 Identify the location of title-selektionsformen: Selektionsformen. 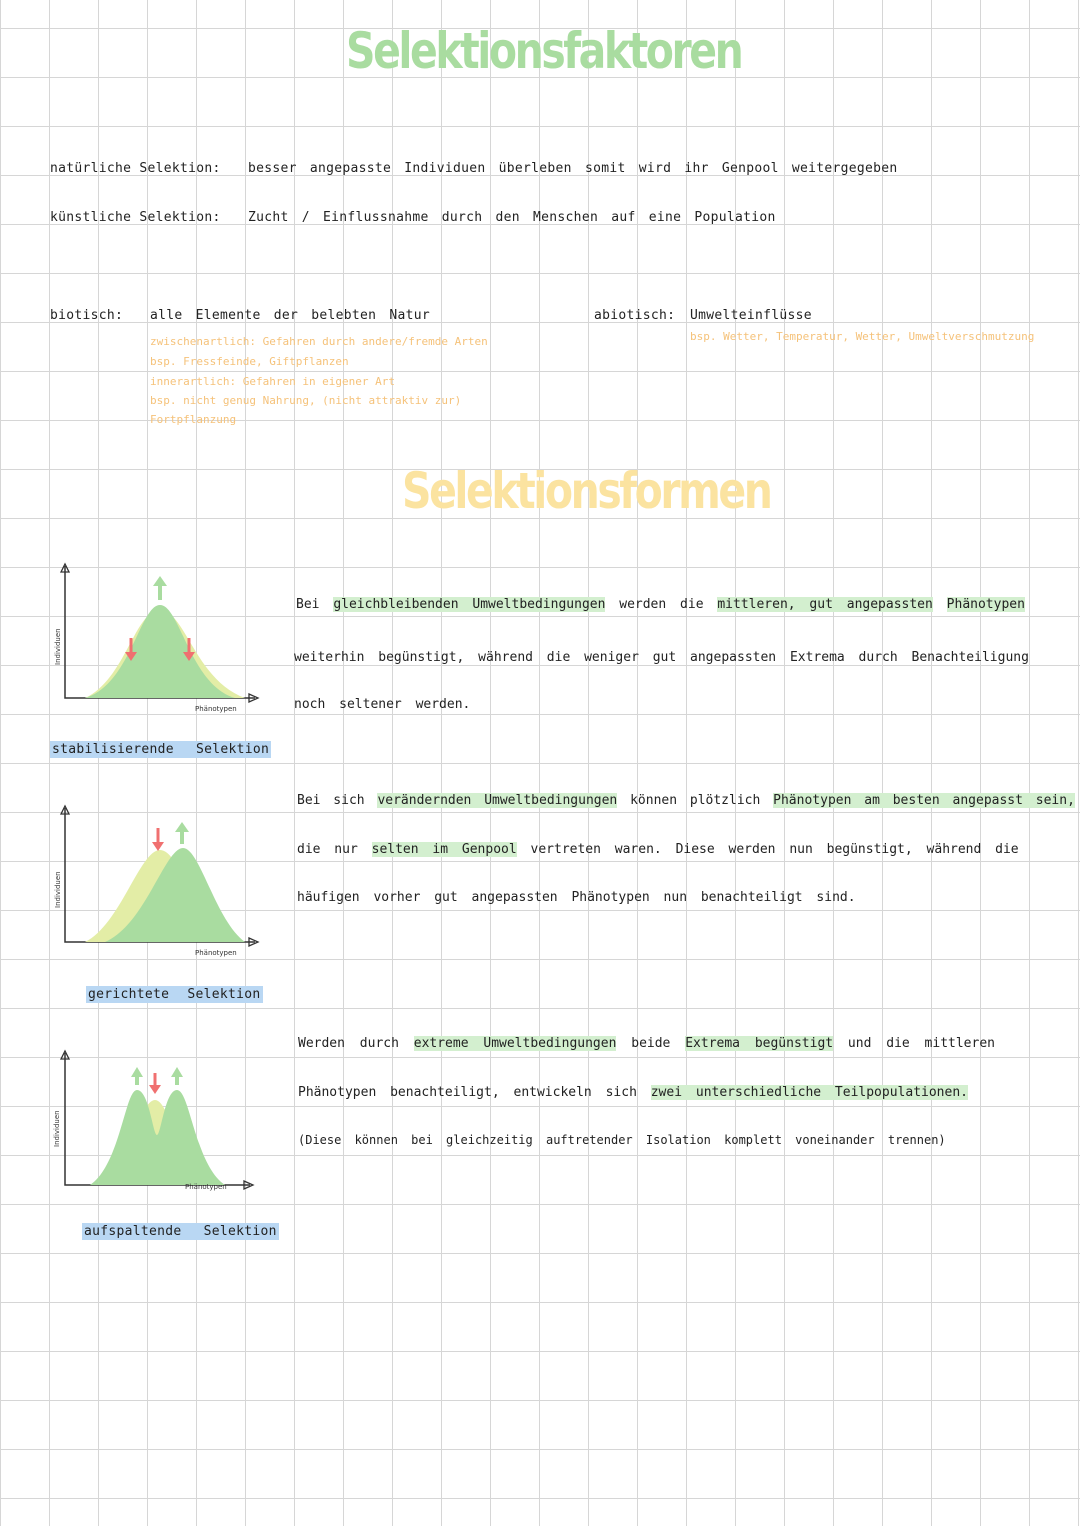
(587, 491).